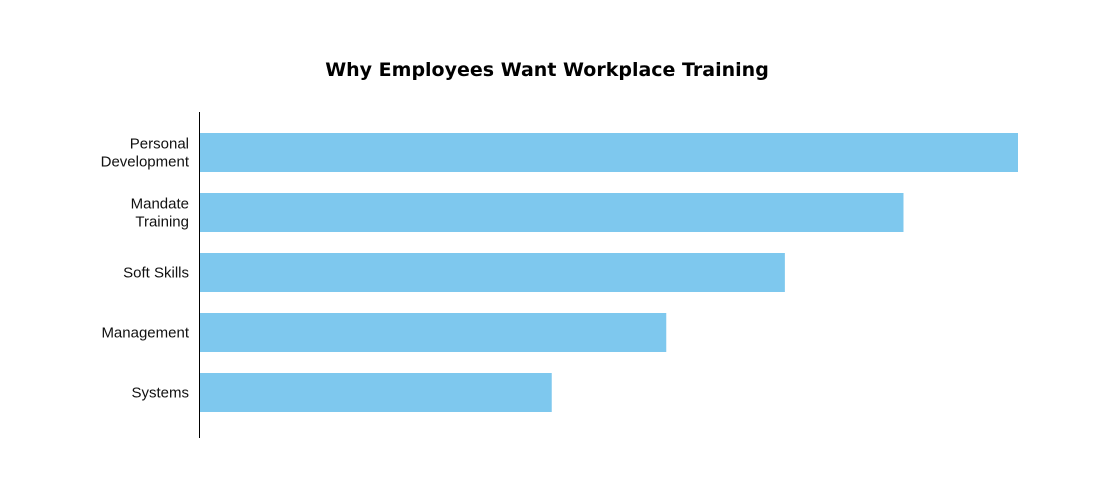  What do you see at coordinates (159, 144) in the screenshot?
I see `category-label-line: Personal` at bounding box center [159, 144].